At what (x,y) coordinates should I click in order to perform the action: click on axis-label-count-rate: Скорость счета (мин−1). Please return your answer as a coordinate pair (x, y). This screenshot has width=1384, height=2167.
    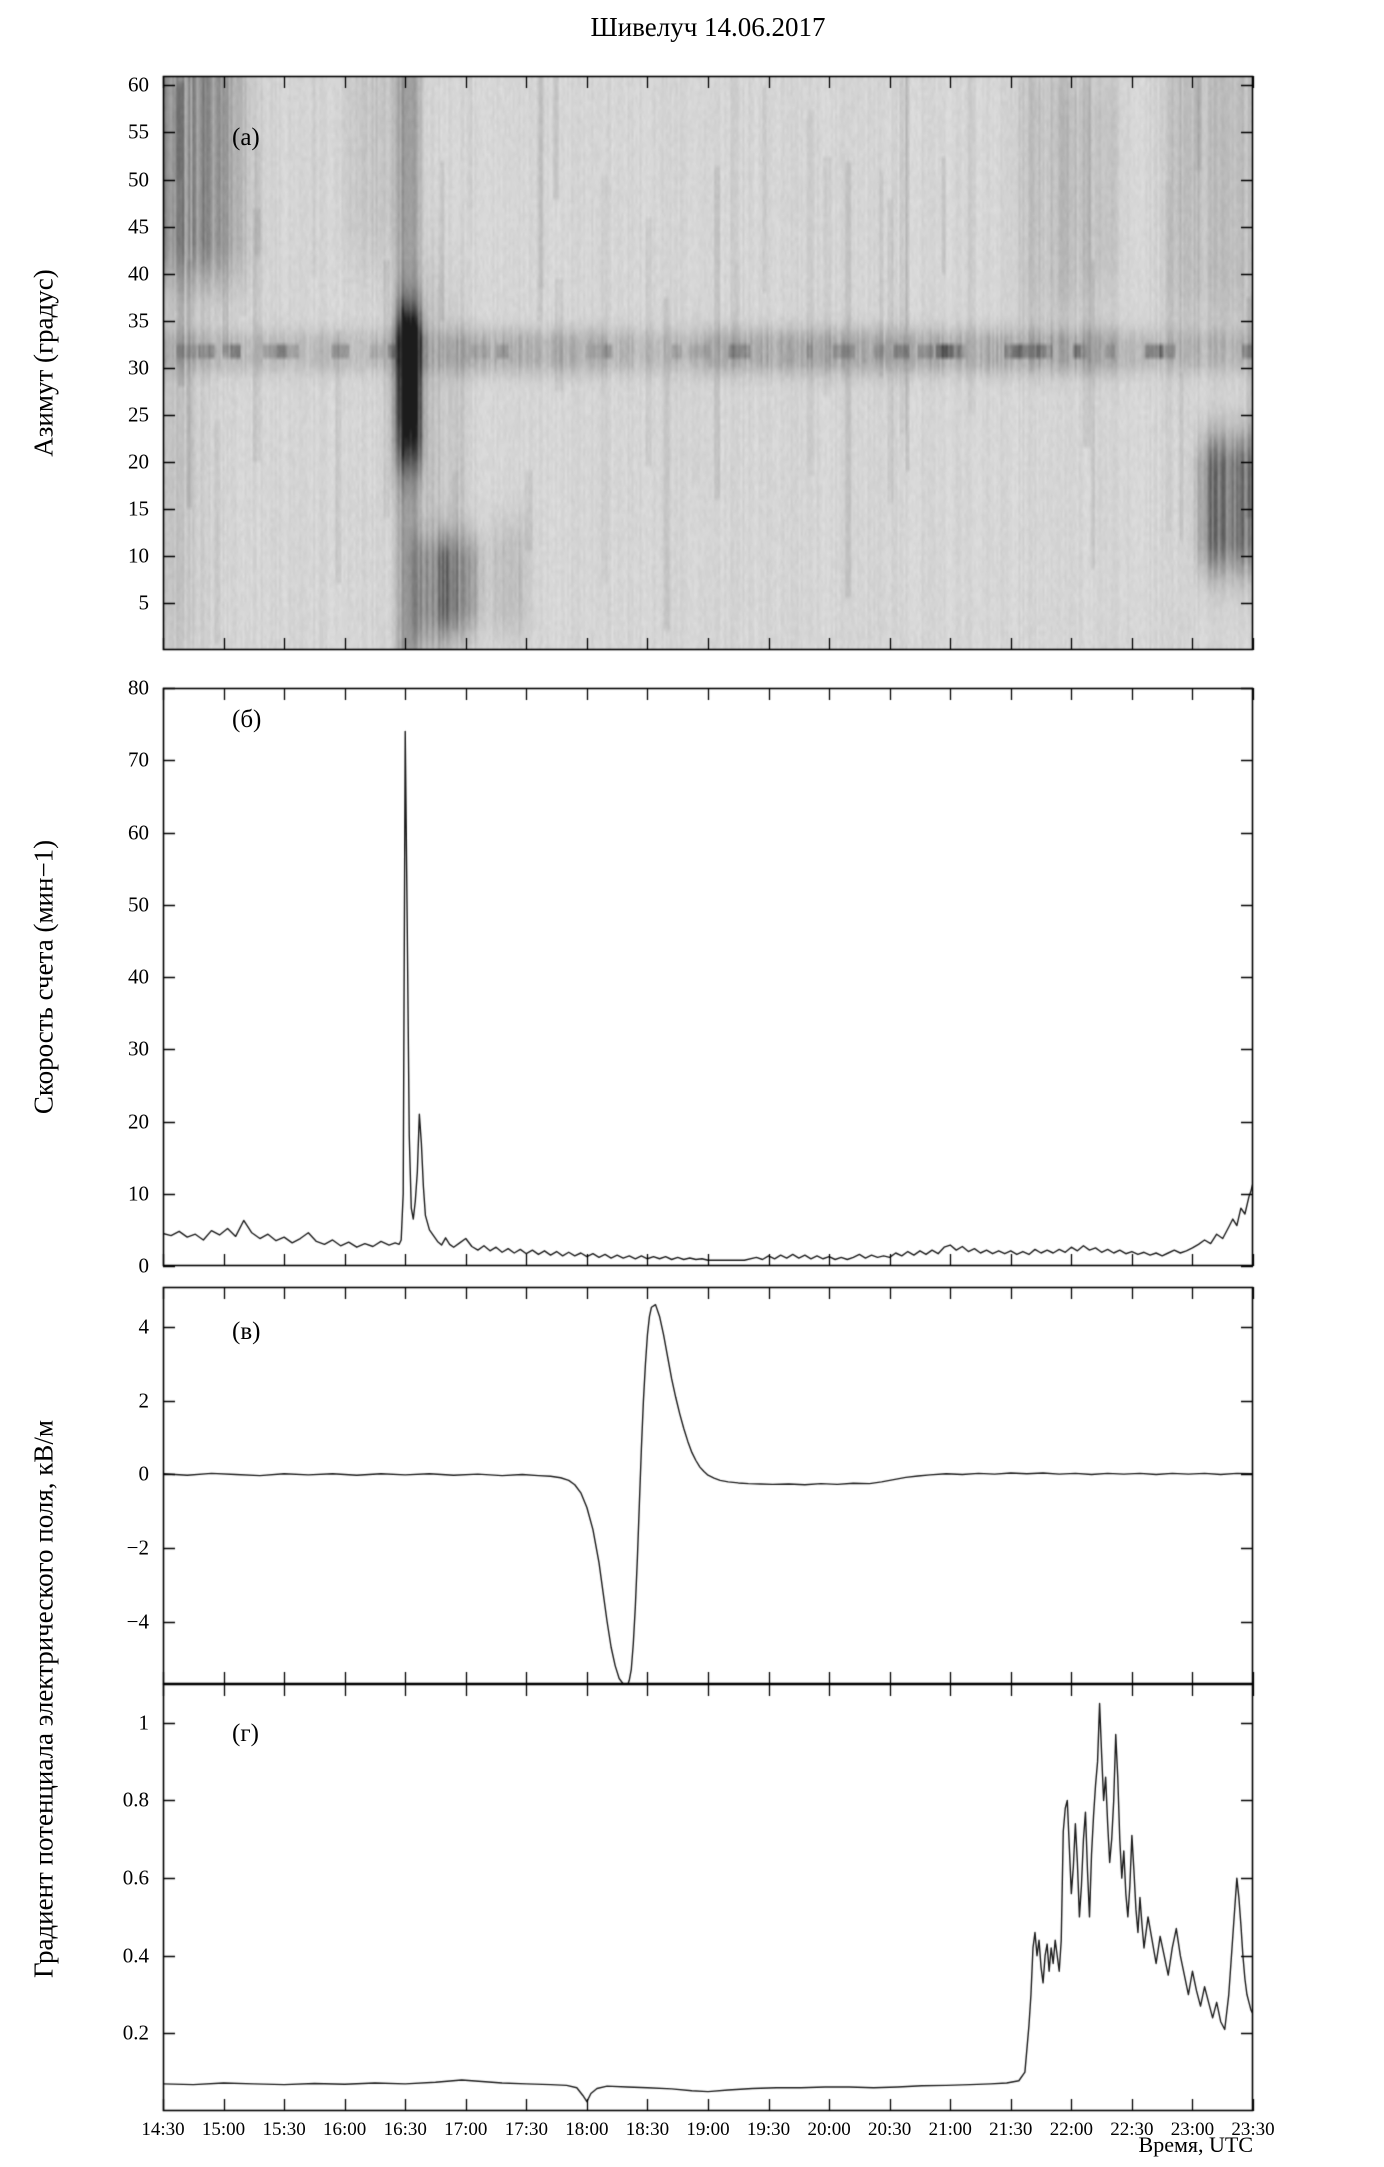
    Looking at the image, I should click on (43, 977).